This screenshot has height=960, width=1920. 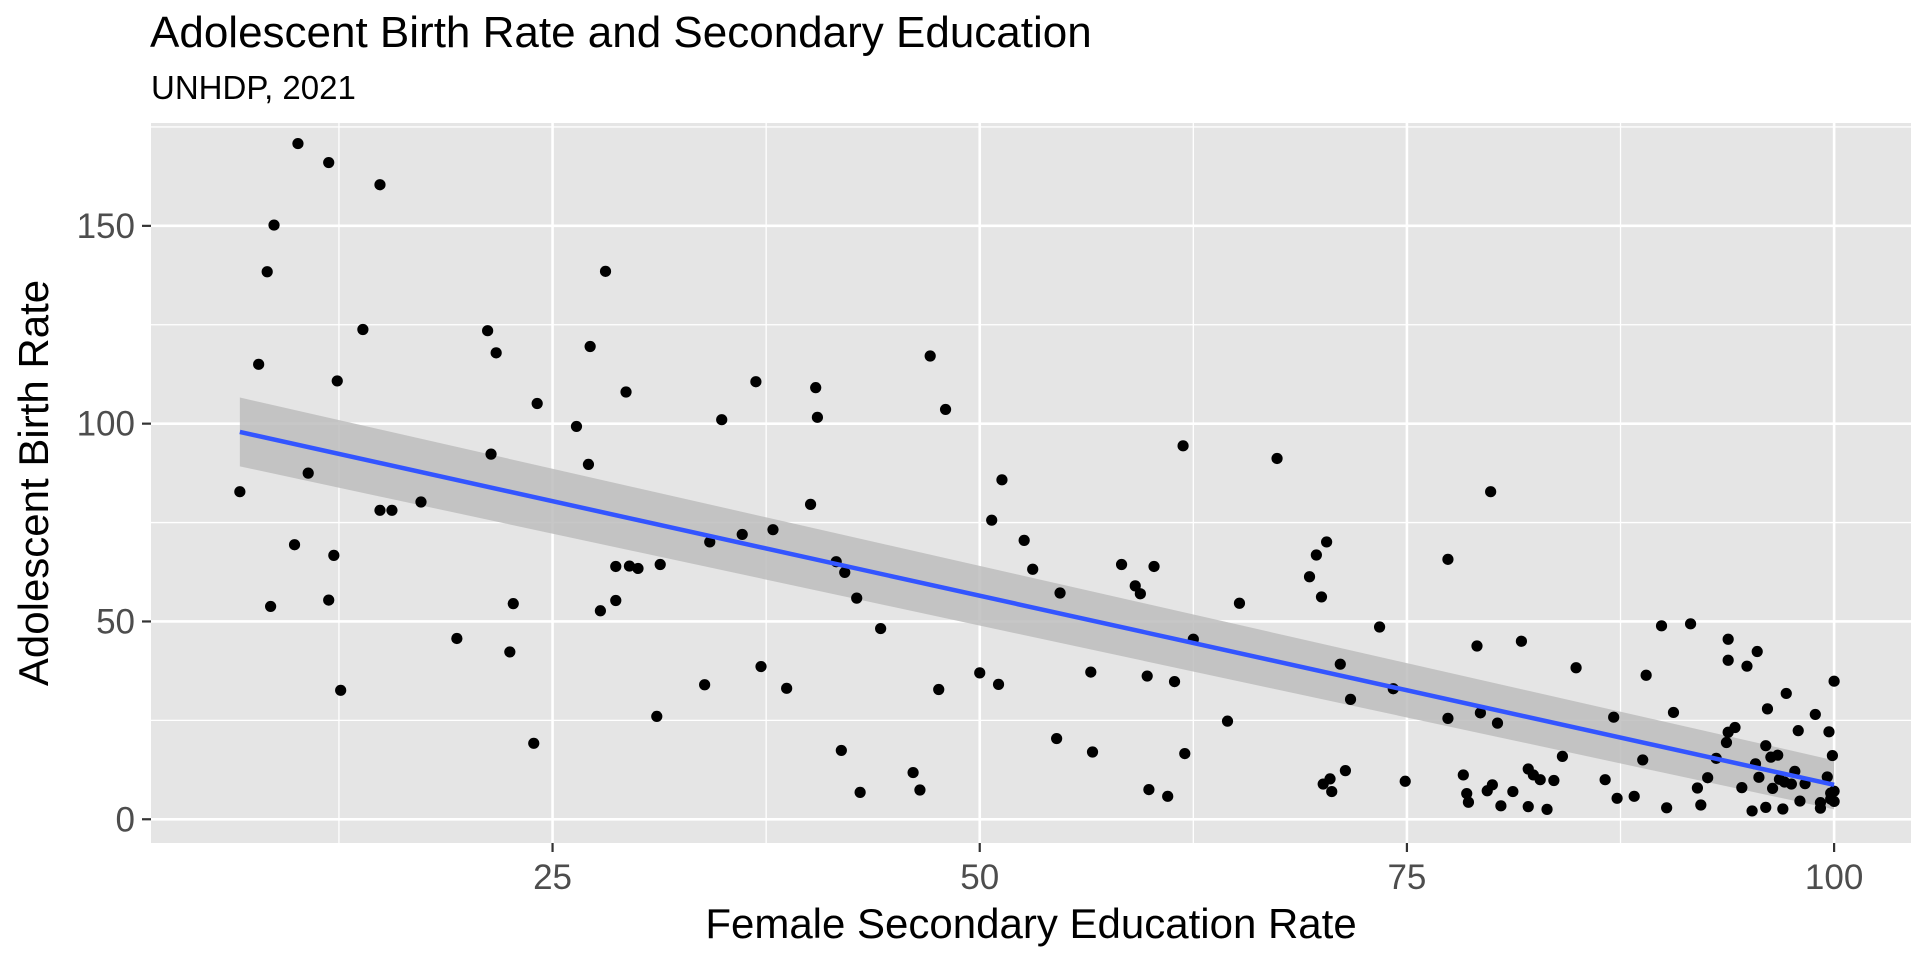 What do you see at coordinates (33, 483) in the screenshot?
I see `y-axis-title: Adolescent Birth Rate` at bounding box center [33, 483].